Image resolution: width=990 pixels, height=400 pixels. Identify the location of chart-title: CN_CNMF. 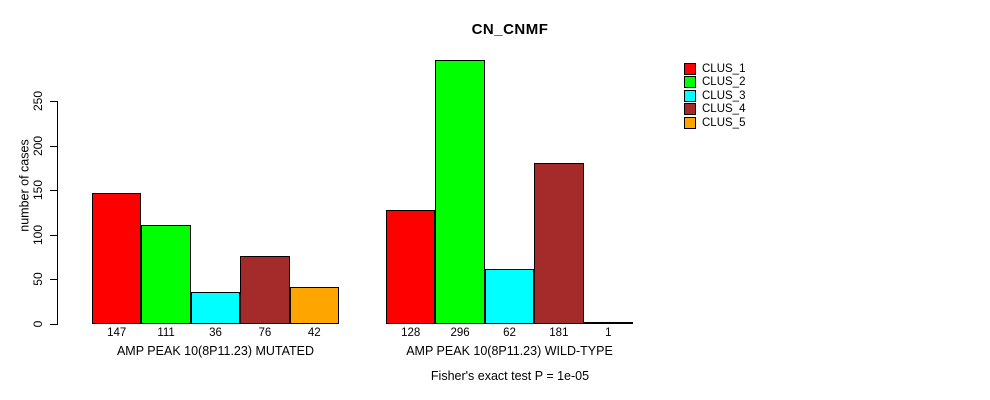
(510, 29).